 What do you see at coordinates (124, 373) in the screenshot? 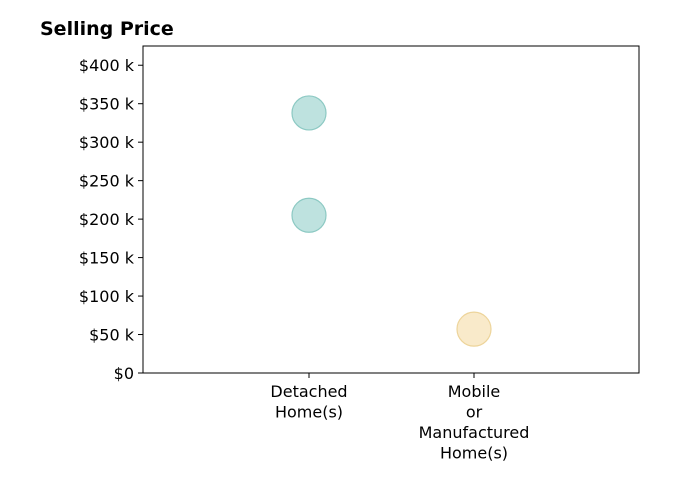
I see `y-tick-label: $0` at bounding box center [124, 373].